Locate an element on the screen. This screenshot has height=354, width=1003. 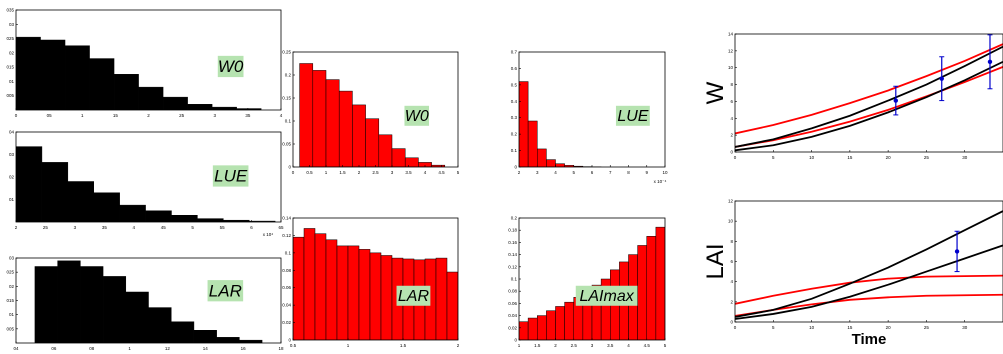
x-tick-label: 0.5 is located at coordinates (309, 172).